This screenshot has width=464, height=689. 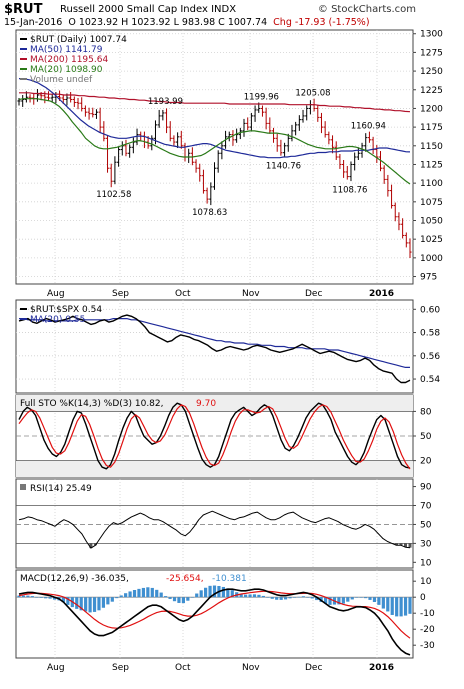 I want to click on macd-panel-ytick-label-2: -10, so click(x=427, y=614).